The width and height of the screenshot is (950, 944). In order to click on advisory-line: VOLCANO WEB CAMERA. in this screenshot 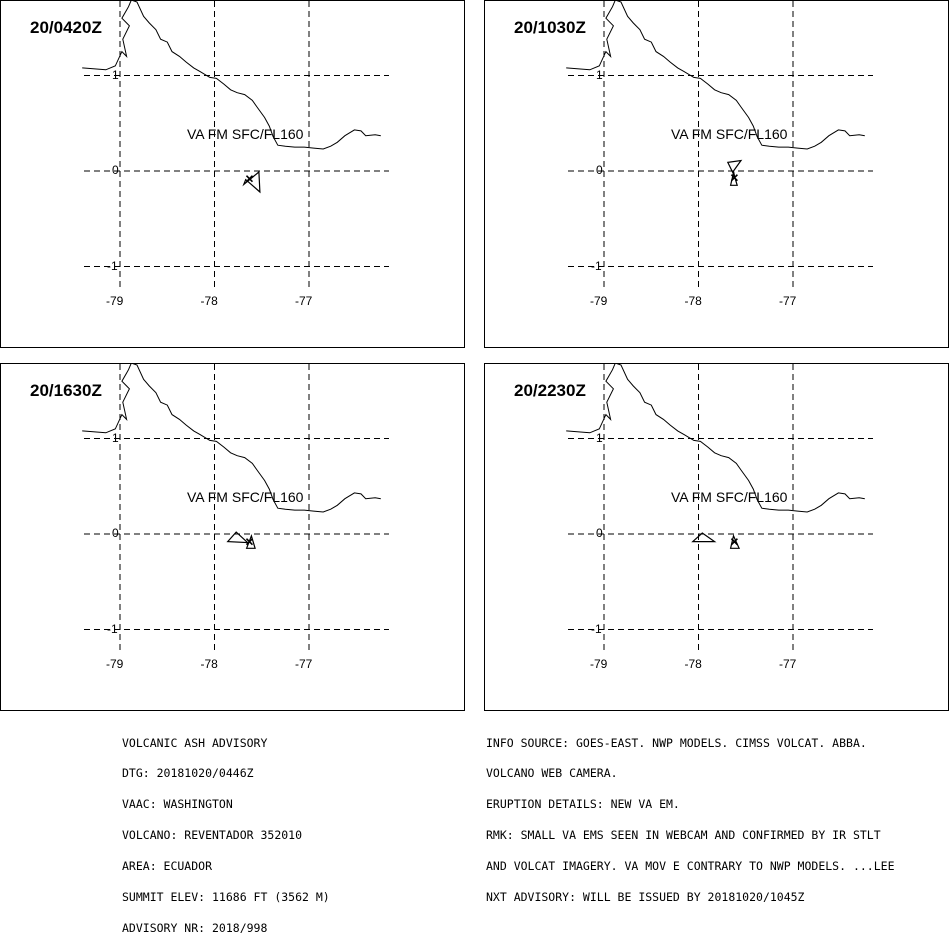, I will do `click(552, 773)`.